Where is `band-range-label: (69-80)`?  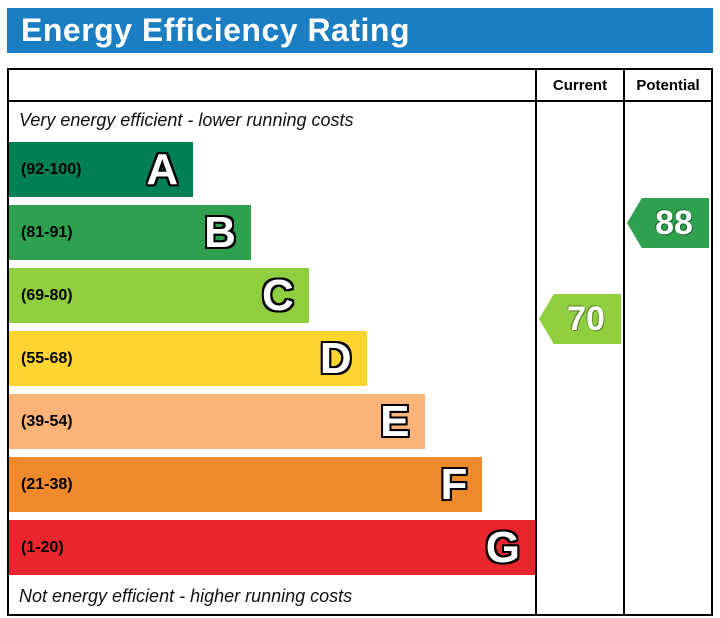
band-range-label: (69-80) is located at coordinates (47, 295).